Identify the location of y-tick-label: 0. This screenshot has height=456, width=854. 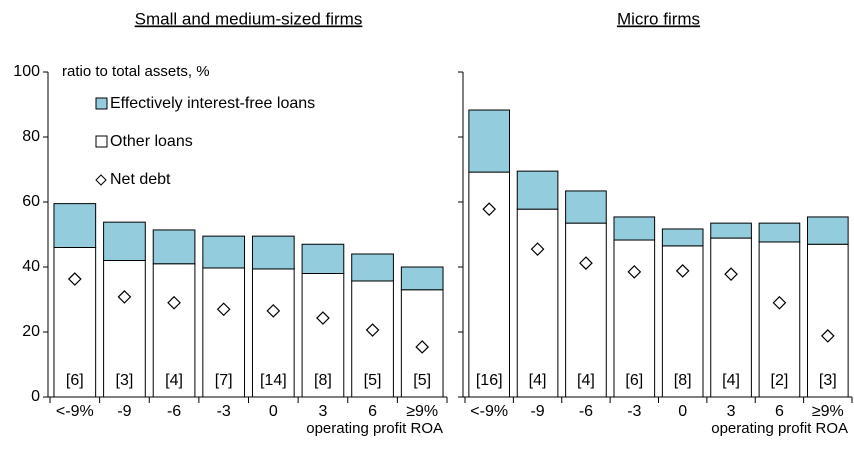
(35, 396).